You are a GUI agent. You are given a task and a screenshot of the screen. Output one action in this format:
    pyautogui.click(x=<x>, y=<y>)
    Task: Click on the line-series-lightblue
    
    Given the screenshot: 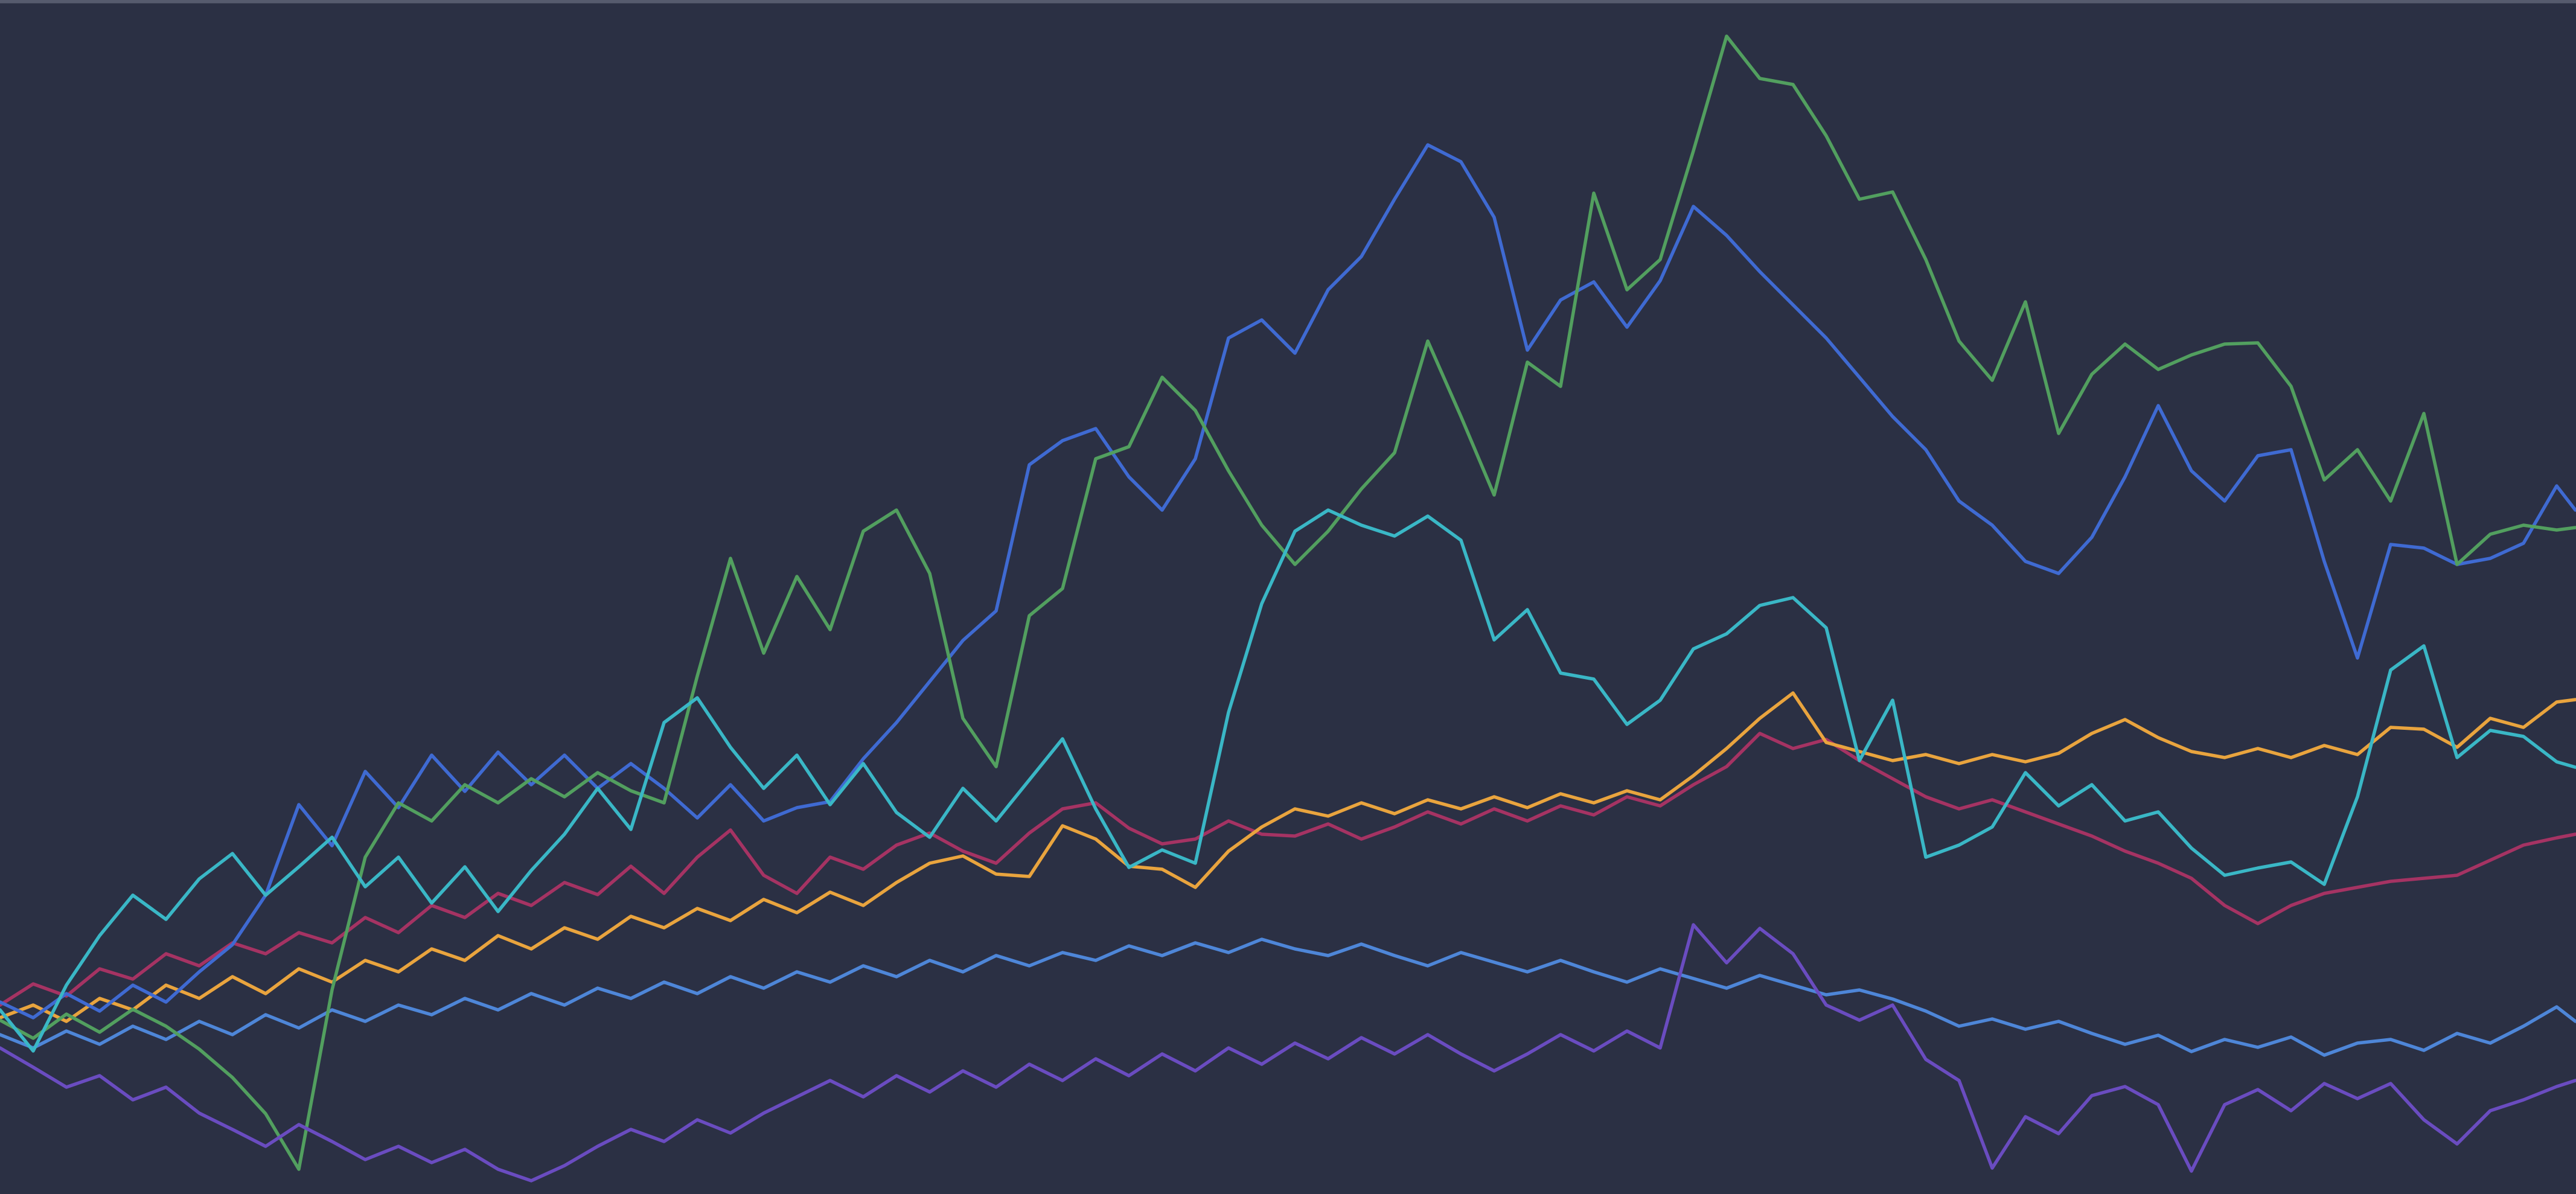 What is the action you would take?
    pyautogui.click(x=1288, y=997)
    